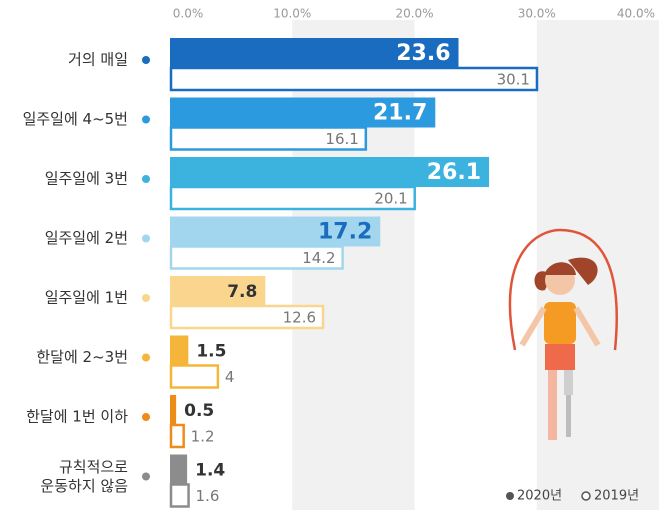 The image size is (659, 510). Describe the element at coordinates (341, 139) in the screenshot. I see `value-label: 16.1` at that location.